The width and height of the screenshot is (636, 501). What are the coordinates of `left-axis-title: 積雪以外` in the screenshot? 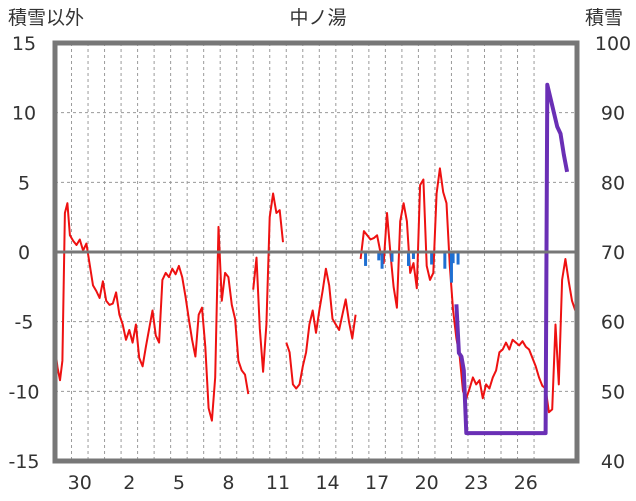 It's located at (46, 18).